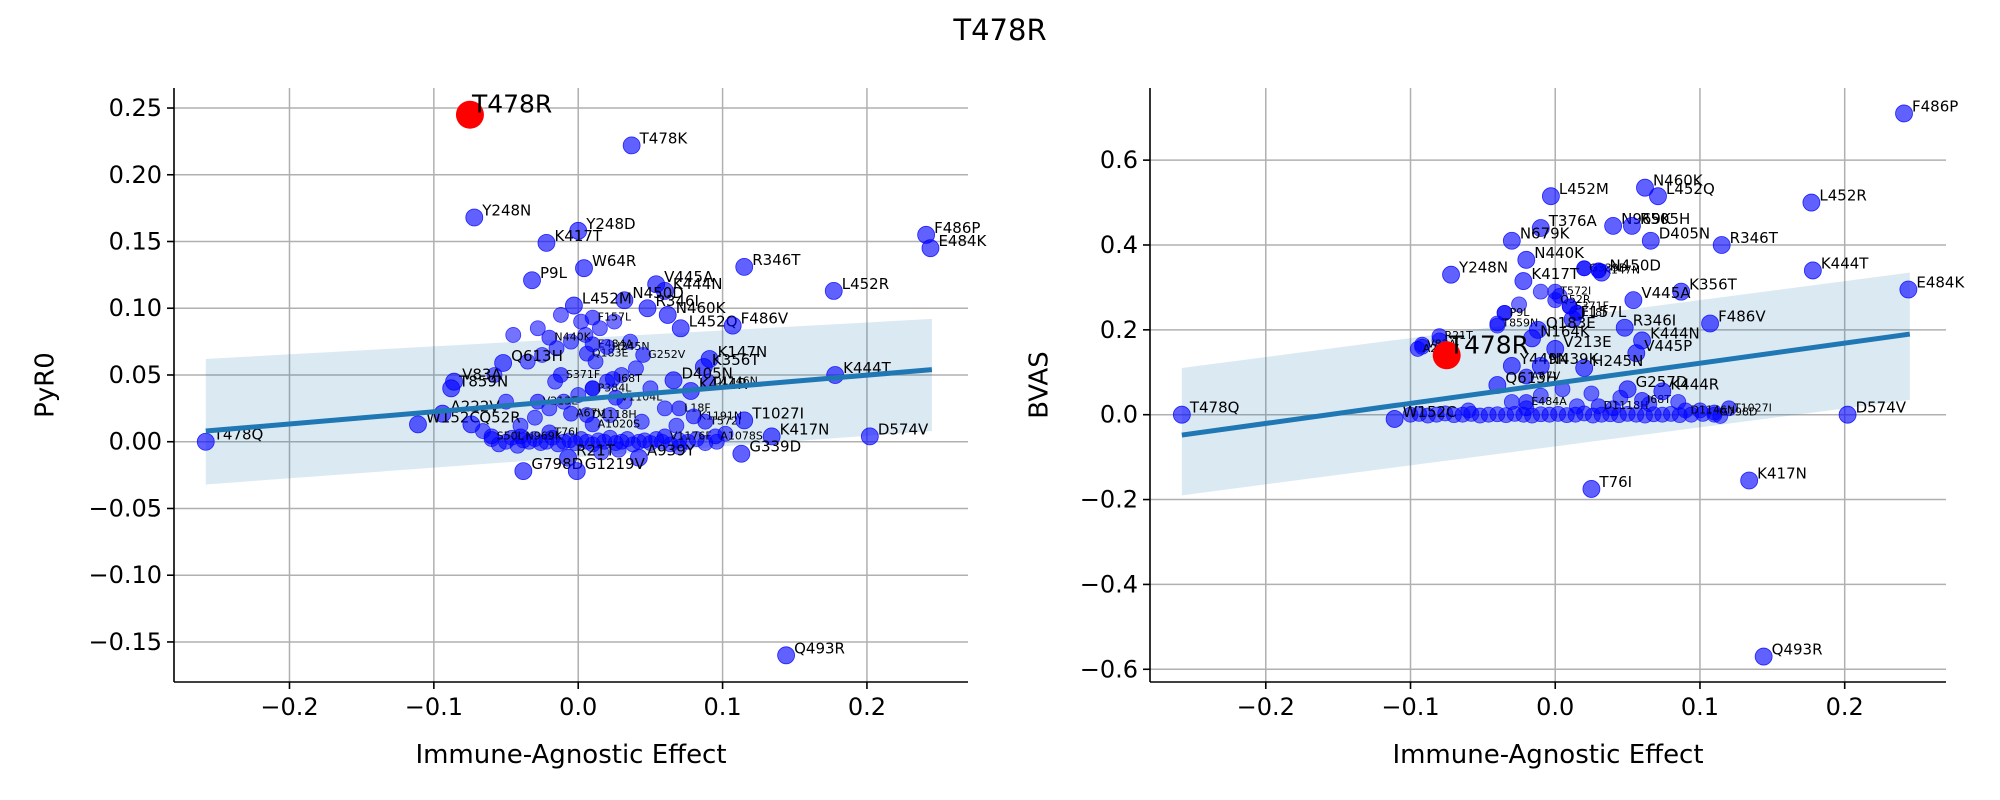  I want to click on point-label-t1027i: T1027I, so click(1752, 407).